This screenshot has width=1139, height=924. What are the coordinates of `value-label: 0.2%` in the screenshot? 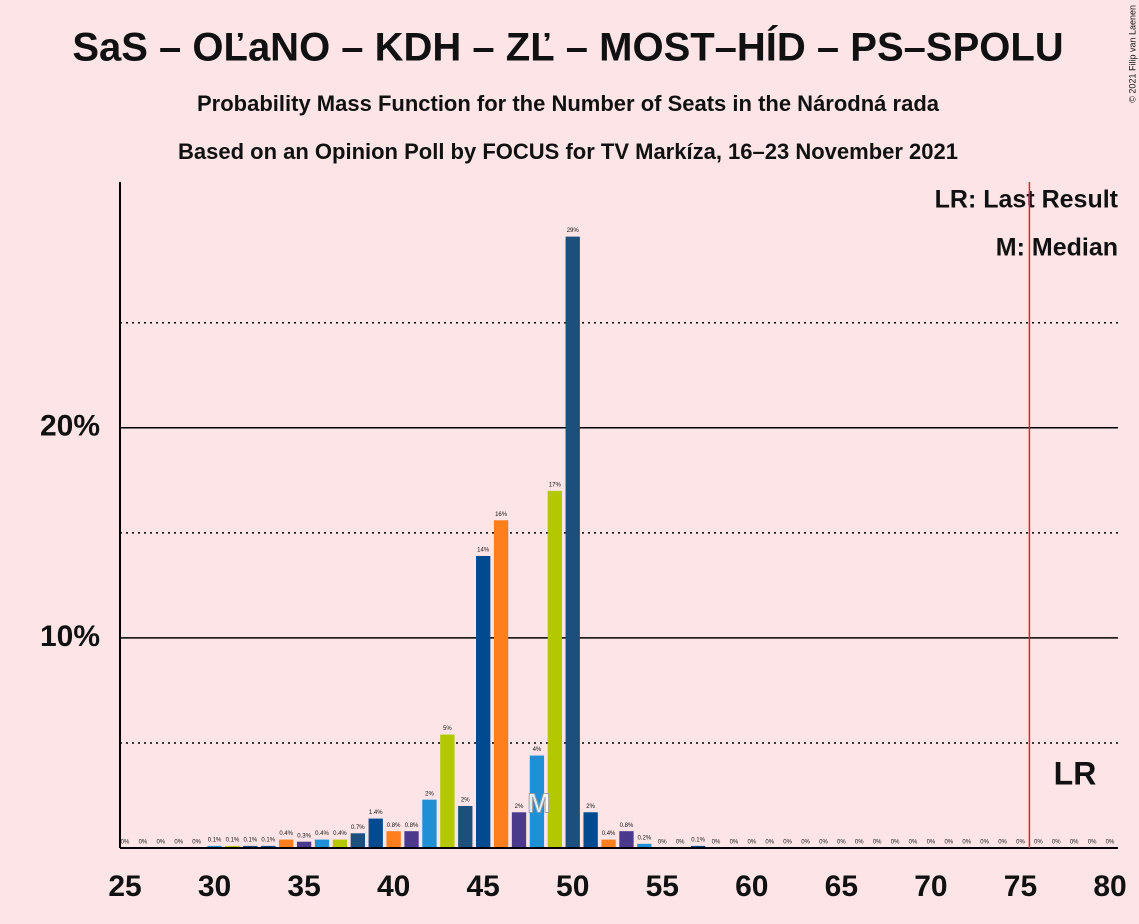 It's located at (645, 838).